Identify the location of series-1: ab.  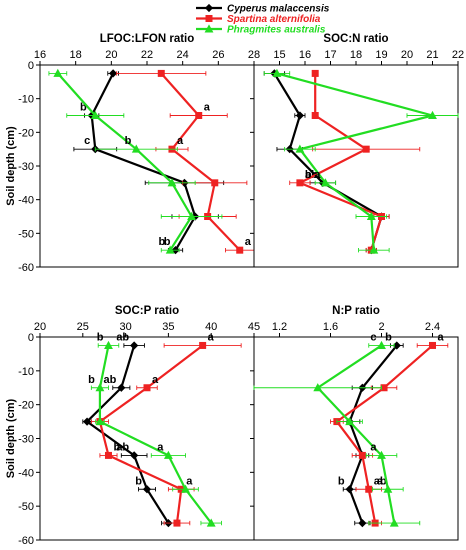
(326, 162).